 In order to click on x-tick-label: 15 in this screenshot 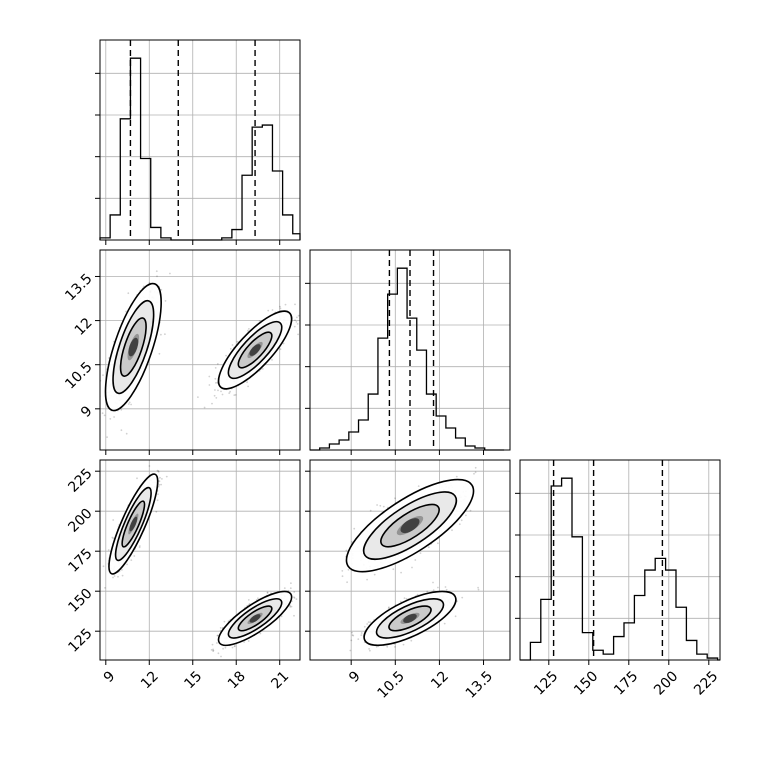, I will do `click(193, 680)`.